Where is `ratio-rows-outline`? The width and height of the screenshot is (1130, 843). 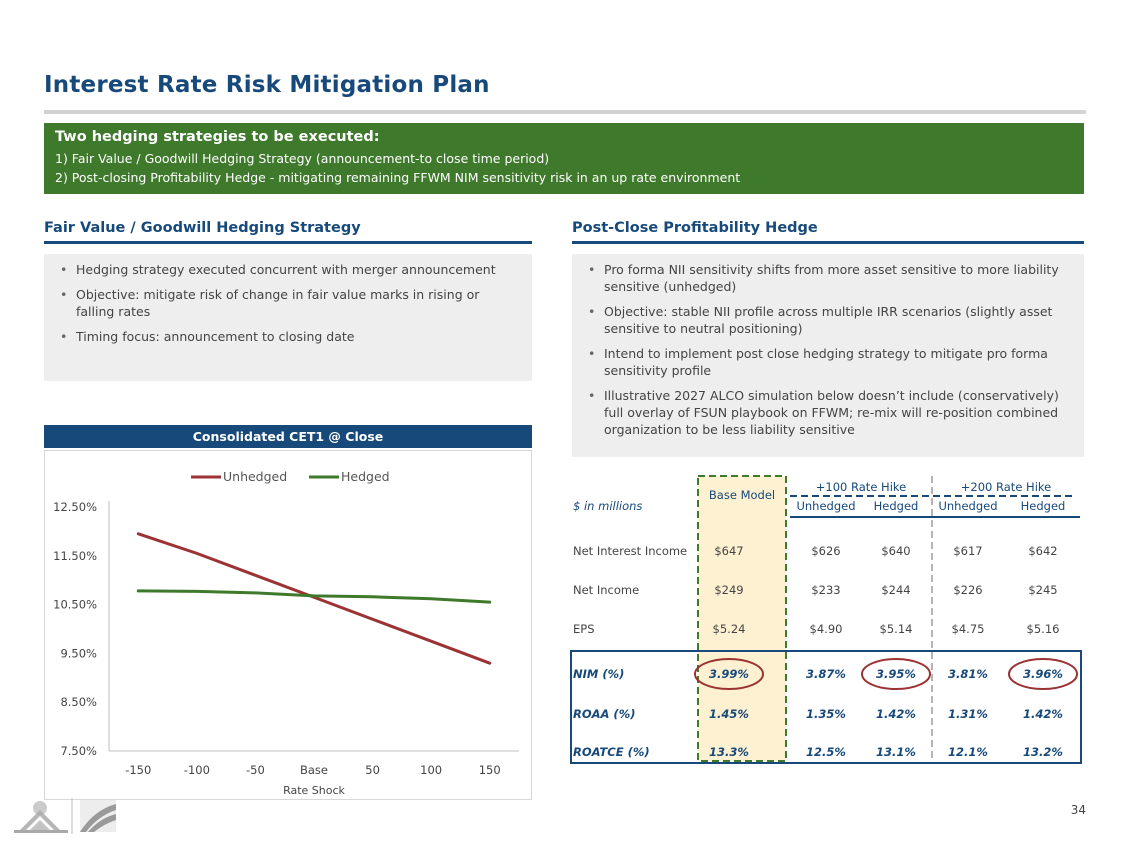 ratio-rows-outline is located at coordinates (826, 707).